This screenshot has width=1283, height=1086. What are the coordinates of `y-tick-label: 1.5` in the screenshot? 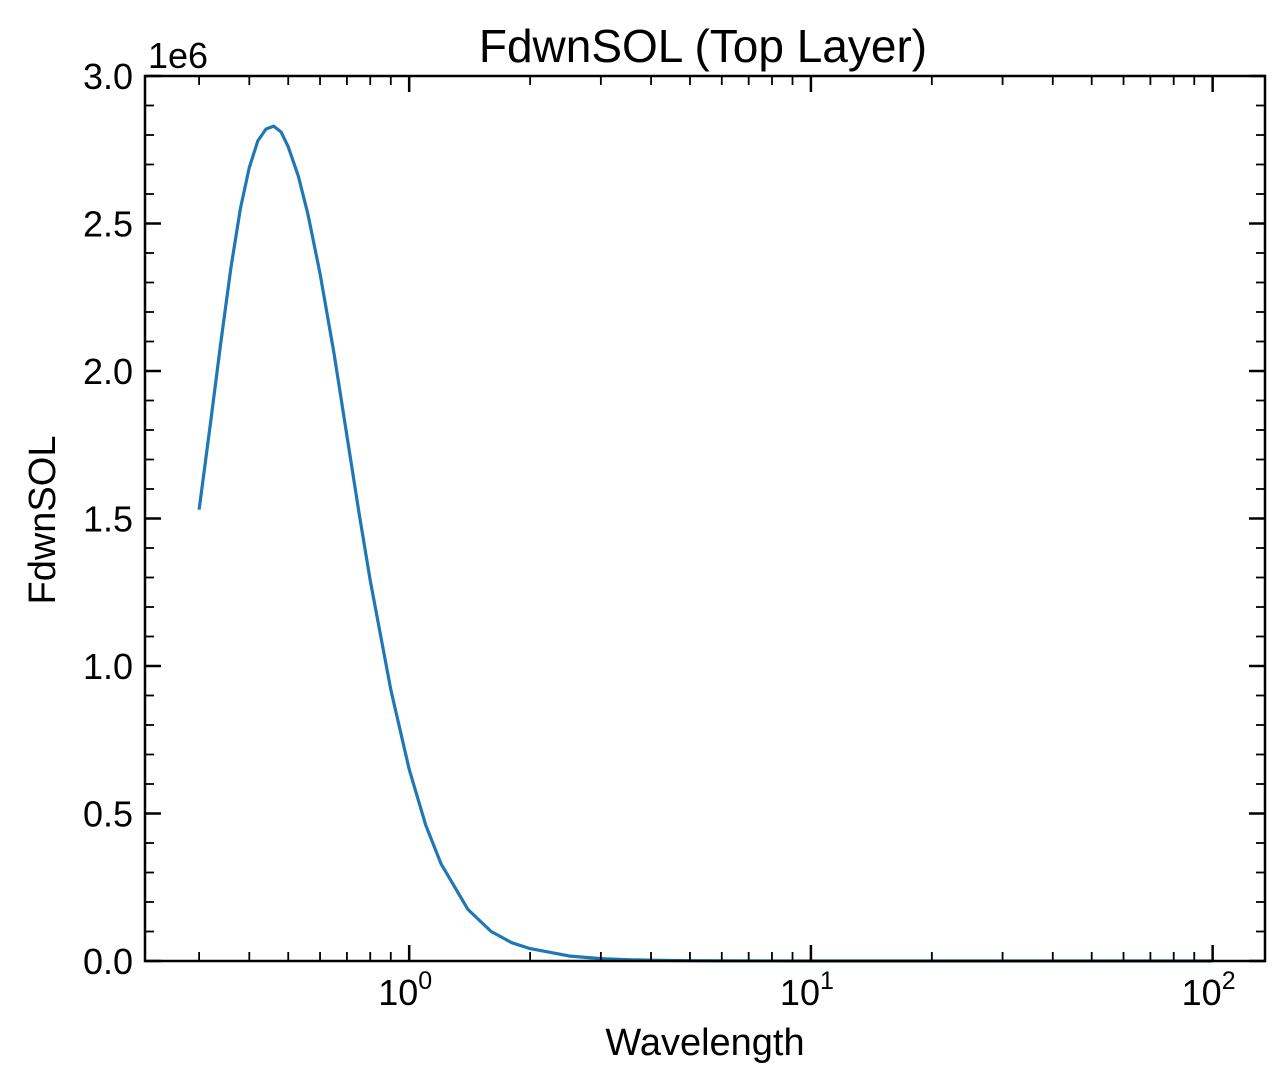 It's located at (108, 519).